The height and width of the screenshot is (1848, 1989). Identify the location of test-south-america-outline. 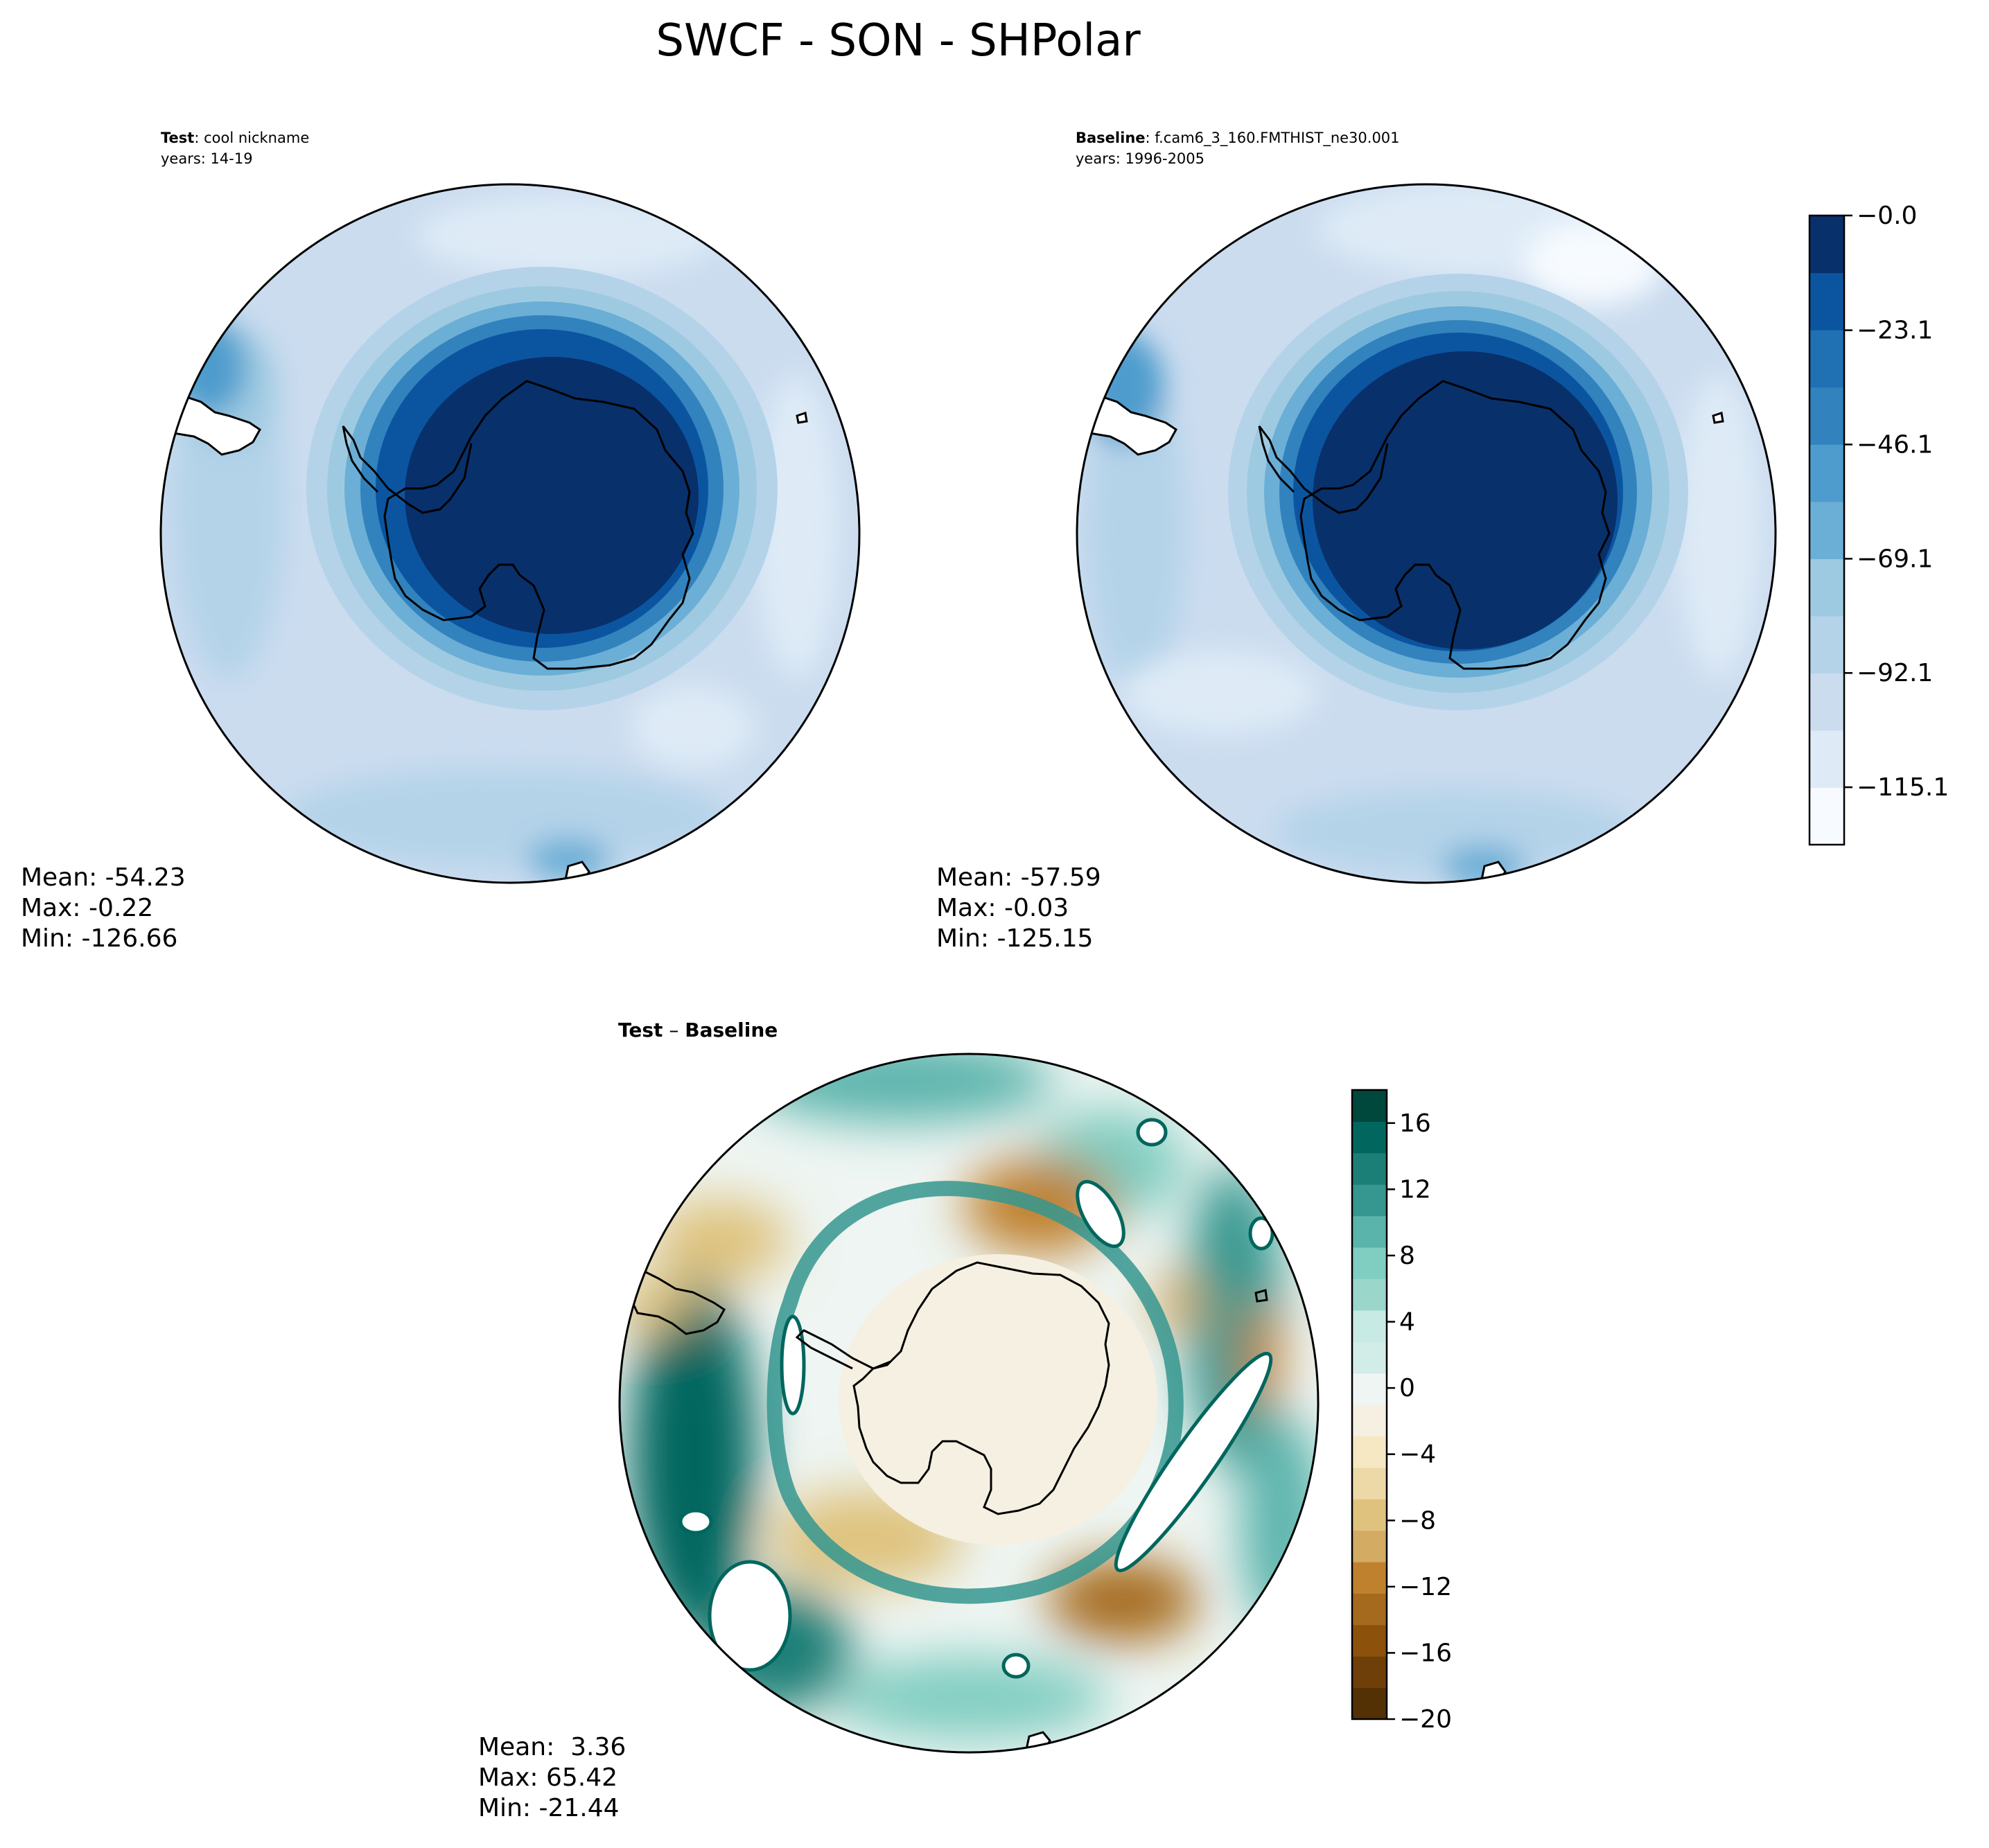
(211, 425).